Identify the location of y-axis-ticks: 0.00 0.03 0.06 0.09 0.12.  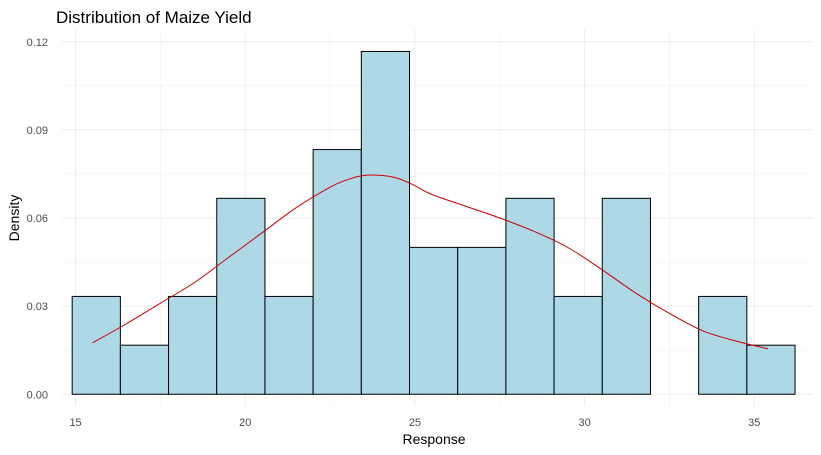
(37, 219).